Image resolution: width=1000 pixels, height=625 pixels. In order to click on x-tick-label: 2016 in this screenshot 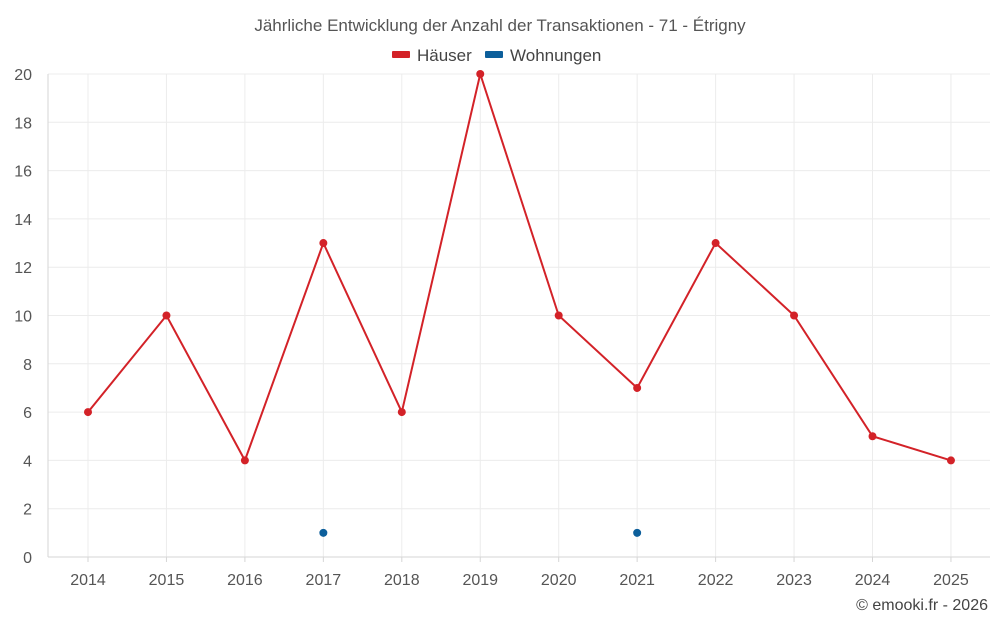, I will do `click(245, 580)`.